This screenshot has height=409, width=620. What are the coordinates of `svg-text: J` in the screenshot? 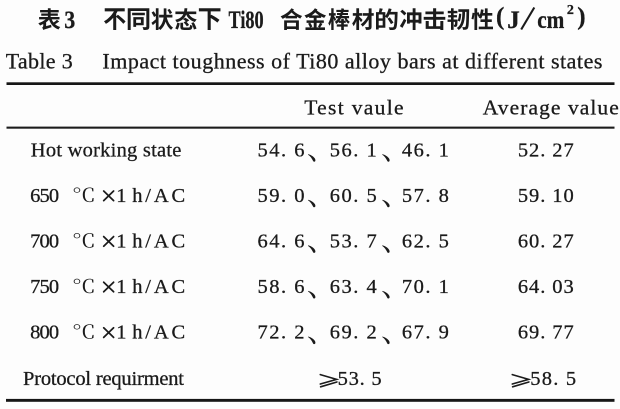 It's located at (513, 20).